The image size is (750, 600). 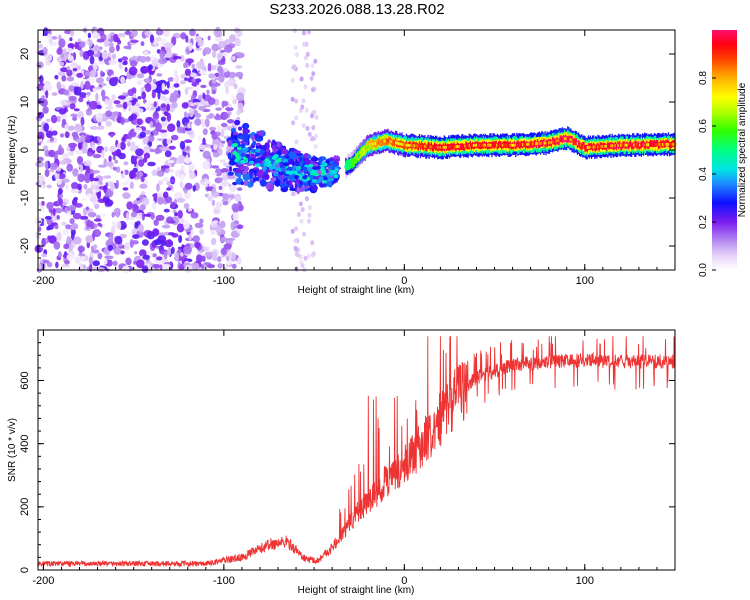 What do you see at coordinates (703, 174) in the screenshot?
I see `colorbar-tick-label: 0.4` at bounding box center [703, 174].